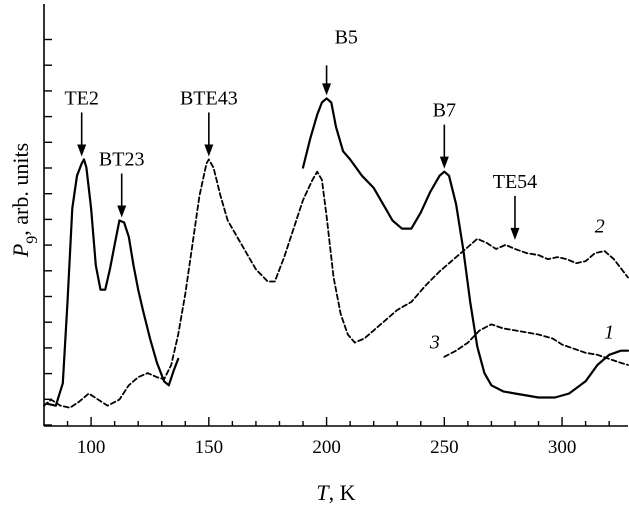 Image resolution: width=629 pixels, height=506 pixels. Describe the element at coordinates (335, 492) in the screenshot. I see `x-axis-label: T, K` at that location.